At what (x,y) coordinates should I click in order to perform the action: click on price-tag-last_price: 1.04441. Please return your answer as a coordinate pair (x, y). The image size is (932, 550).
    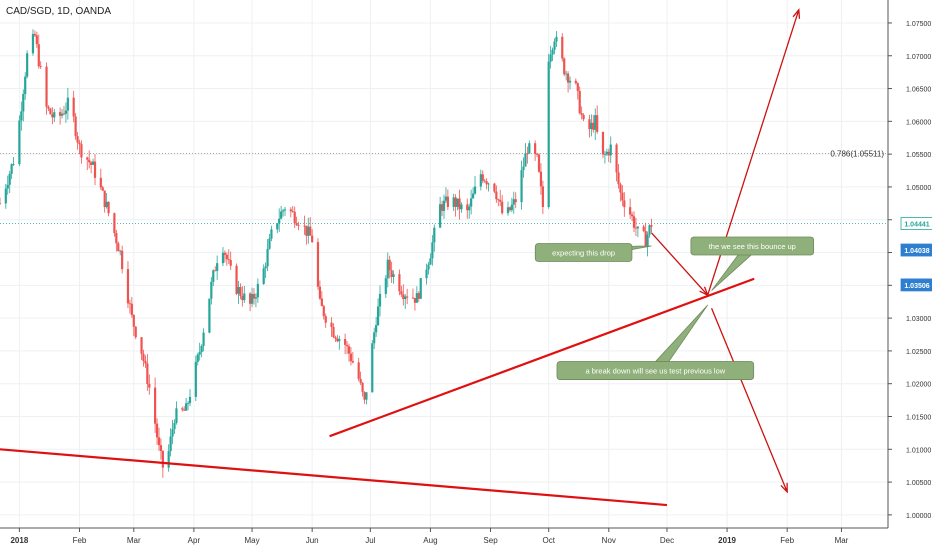
    Looking at the image, I should click on (916, 223).